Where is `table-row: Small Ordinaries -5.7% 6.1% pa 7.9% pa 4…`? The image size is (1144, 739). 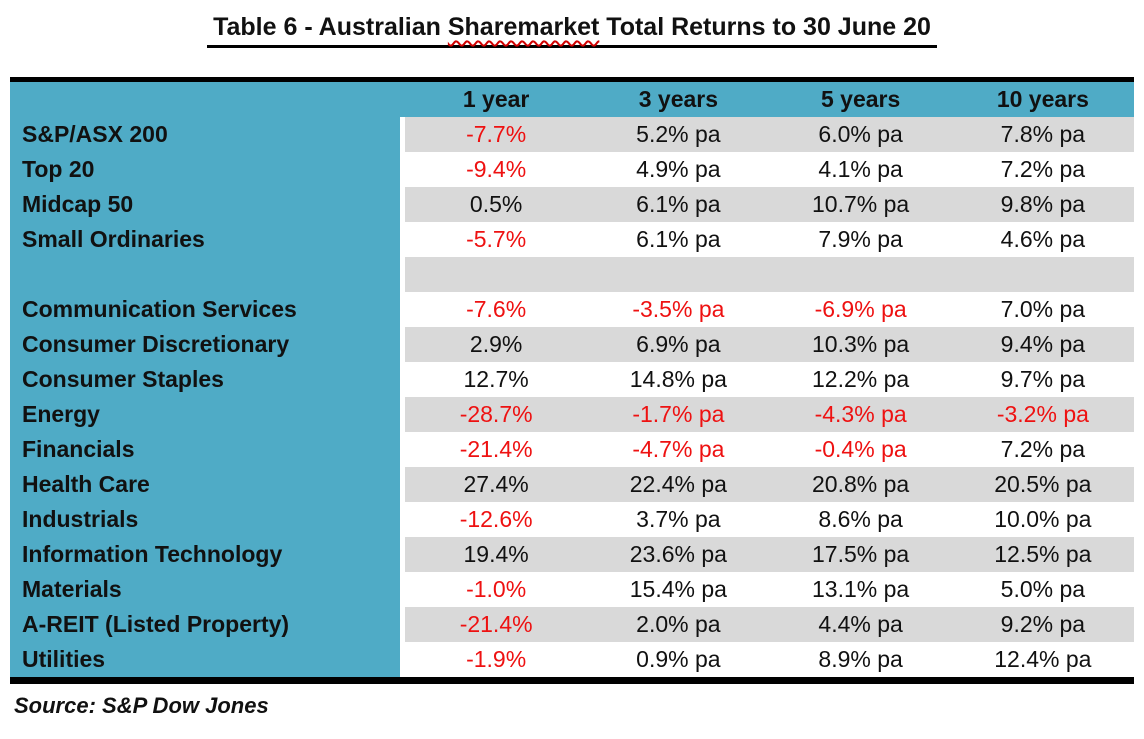
table-row: Small Ordinaries -5.7% 6.1% pa 7.9% pa 4… is located at coordinates (572, 239).